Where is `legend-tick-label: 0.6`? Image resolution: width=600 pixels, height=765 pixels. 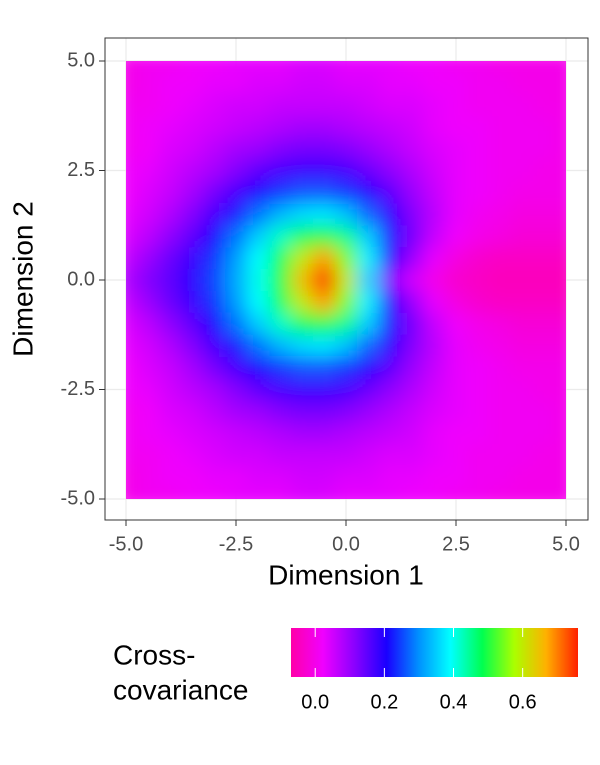
legend-tick-label: 0.6 is located at coordinates (523, 702).